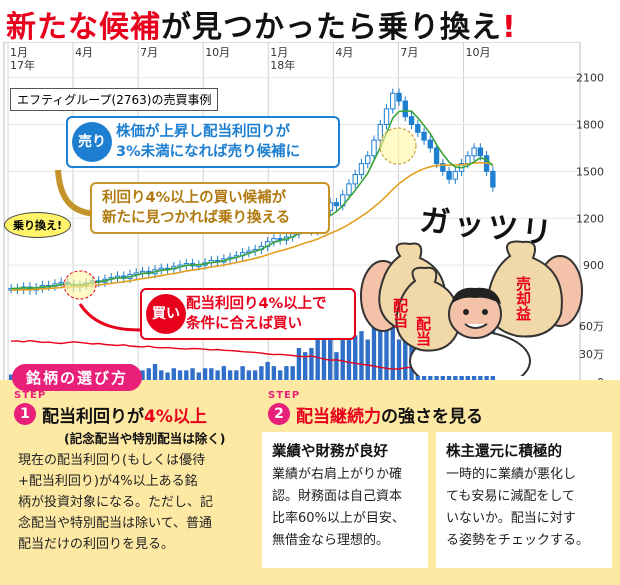  Describe the element at coordinates (591, 354) in the screenshot. I see `volume-tick-label: 30万` at that location.